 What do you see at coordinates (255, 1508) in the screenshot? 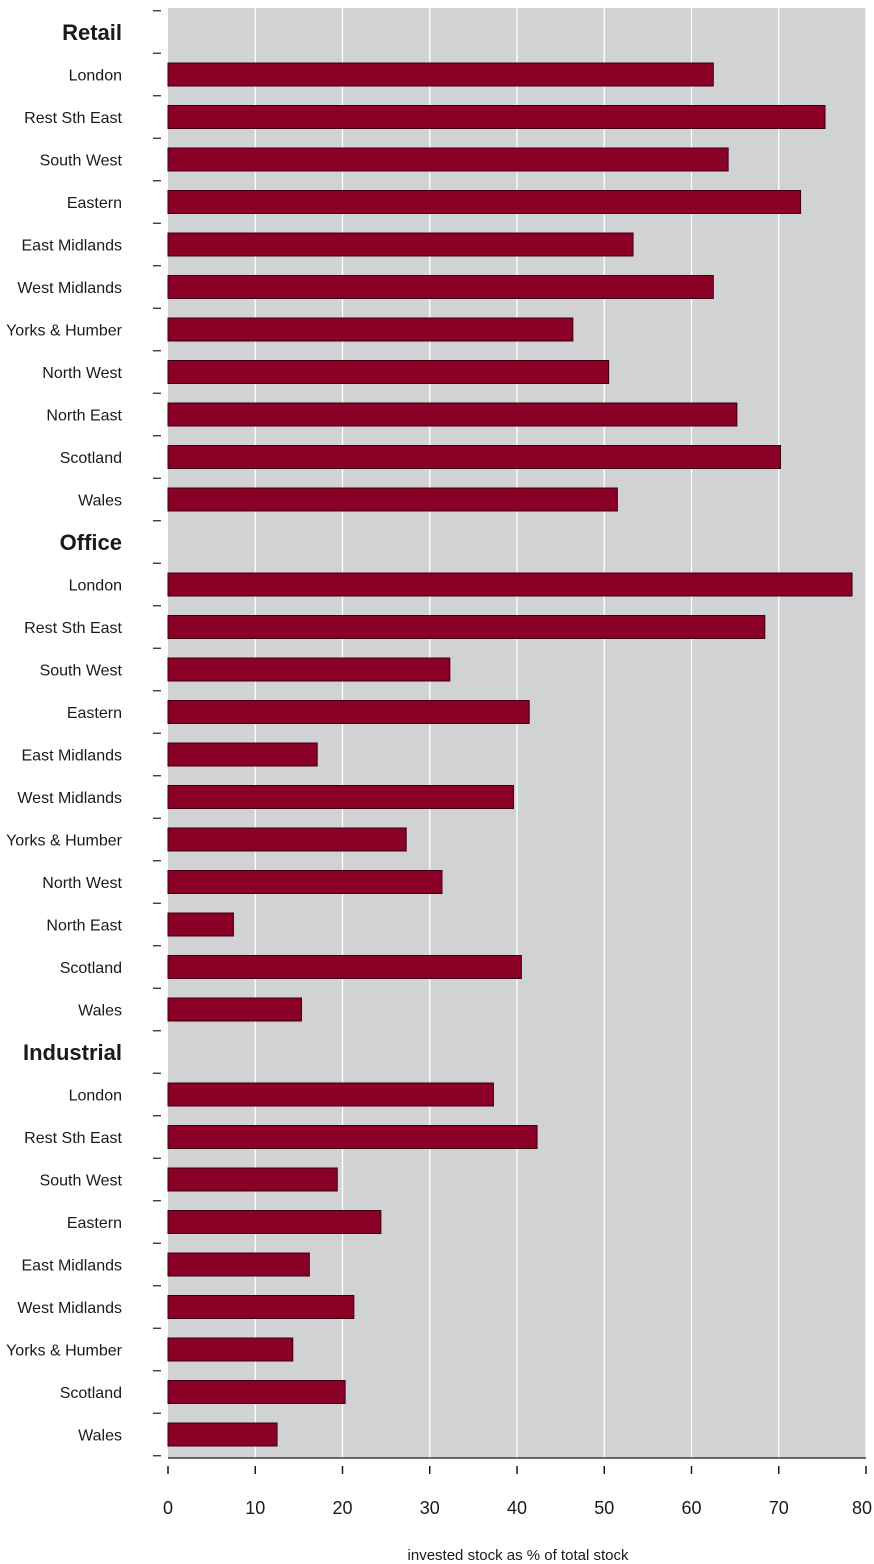
I see `x-tick-label: 10` at bounding box center [255, 1508].